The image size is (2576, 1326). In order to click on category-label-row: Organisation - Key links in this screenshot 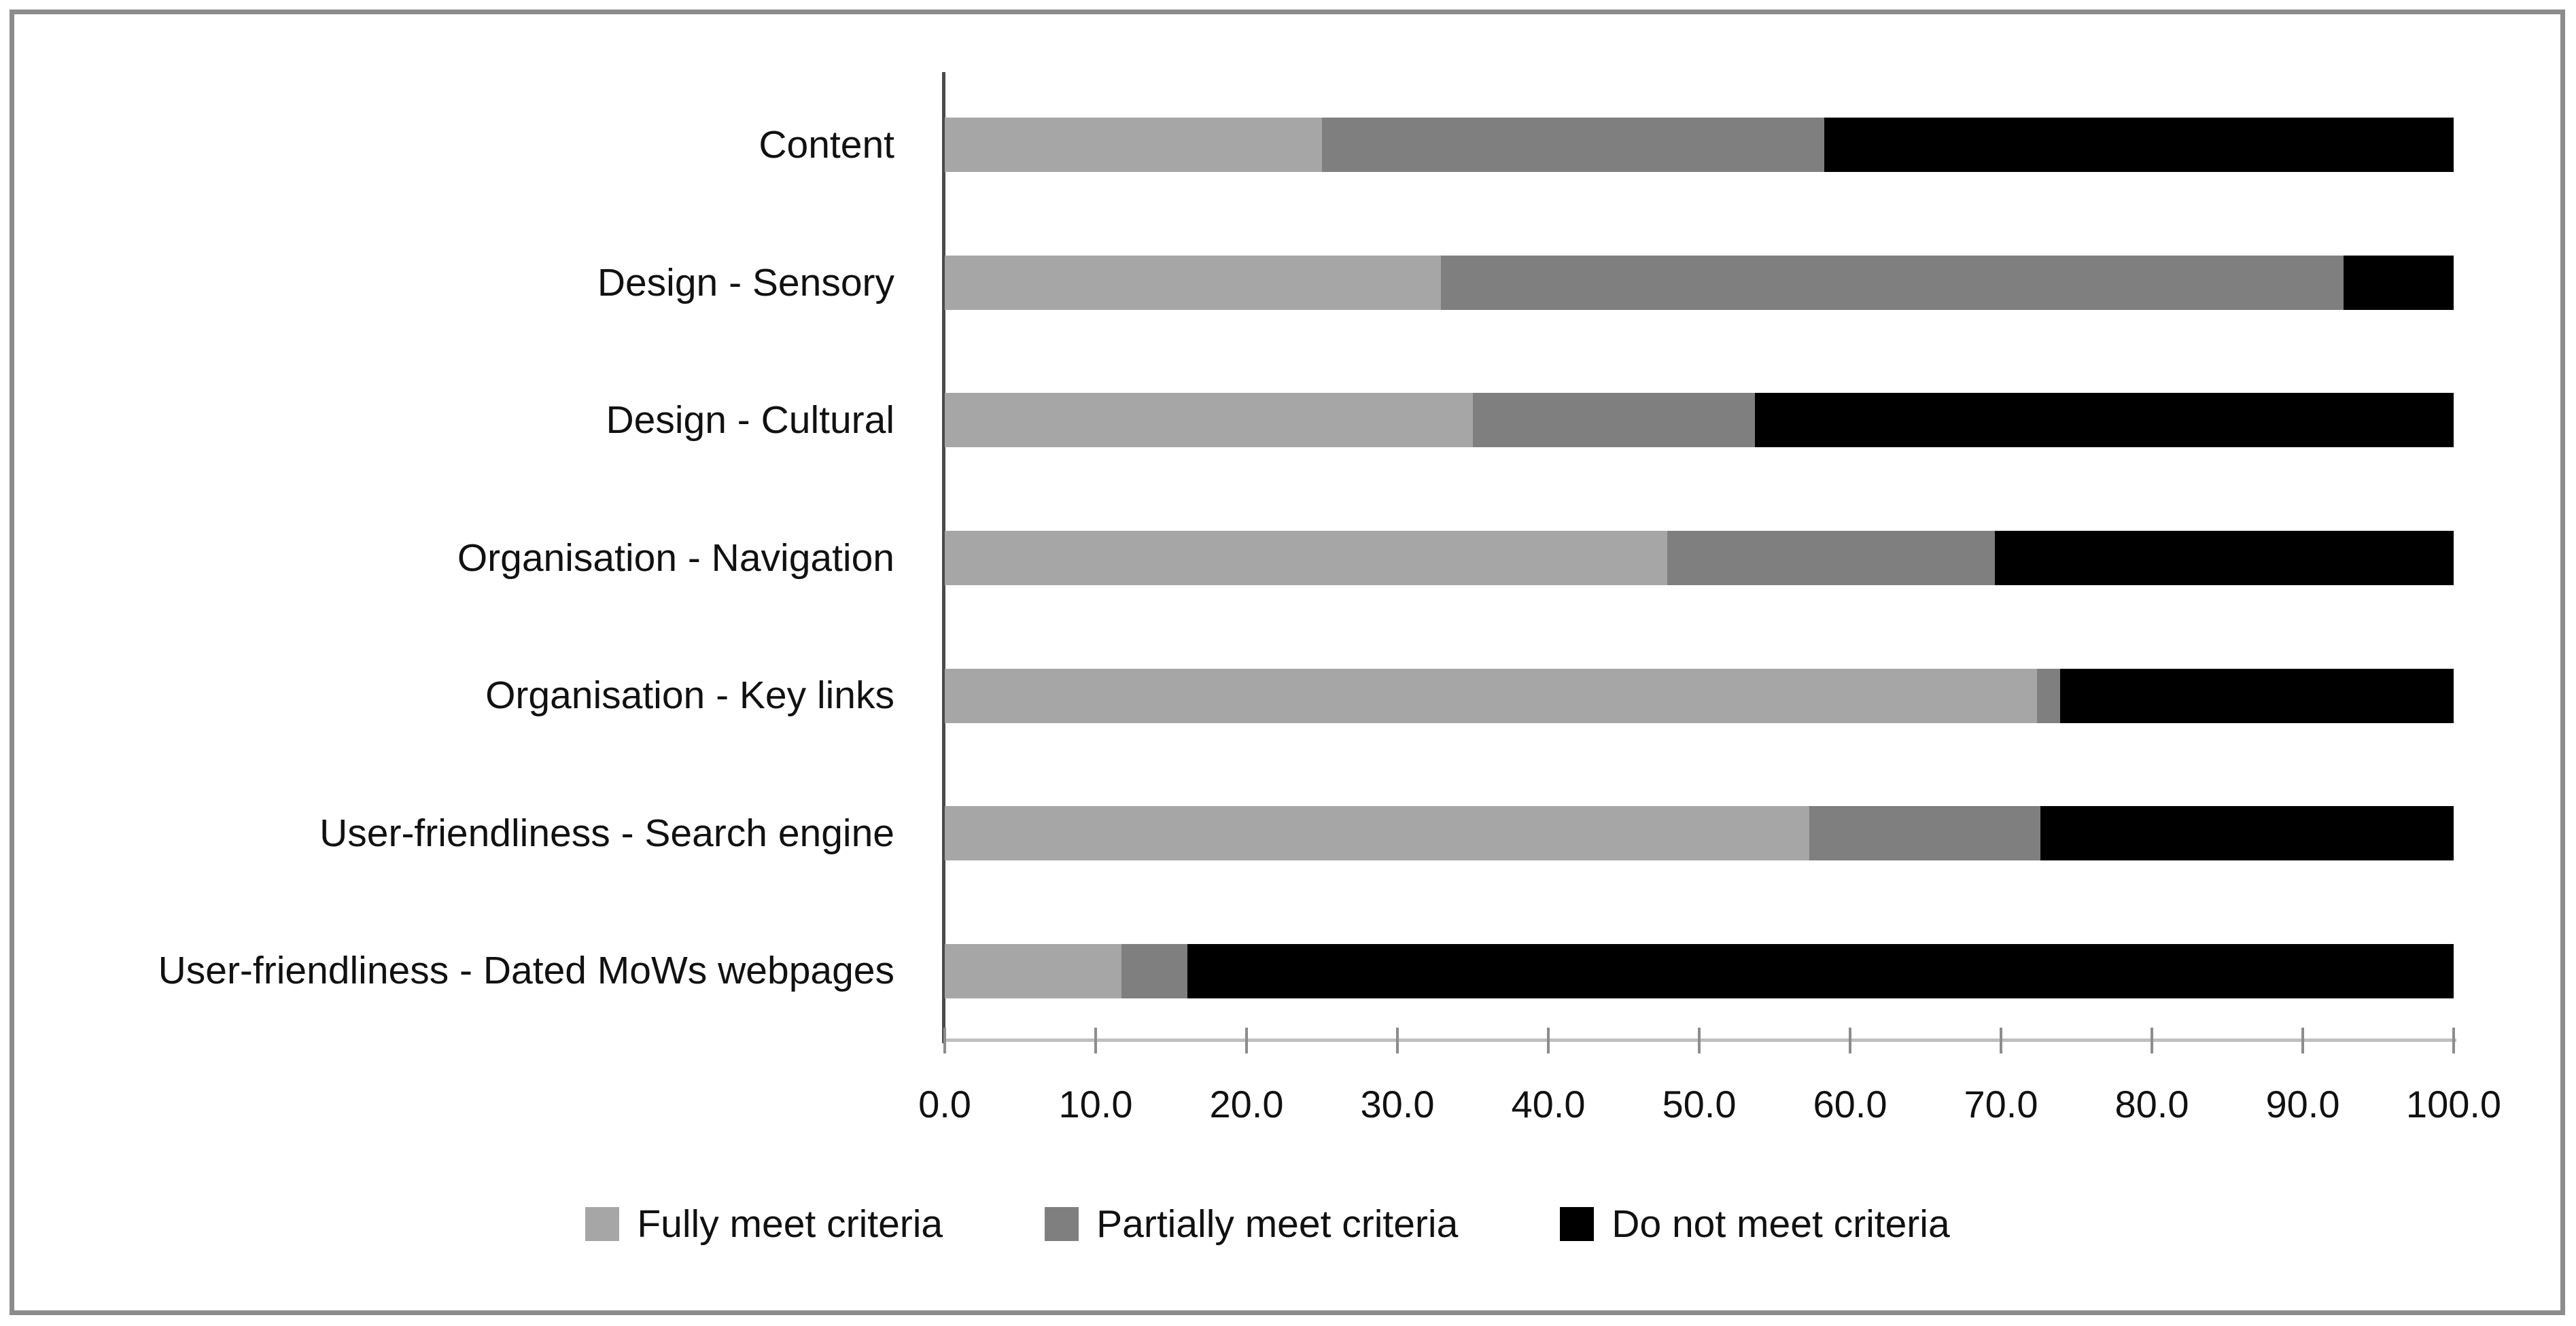, I will do `click(476, 696)`.